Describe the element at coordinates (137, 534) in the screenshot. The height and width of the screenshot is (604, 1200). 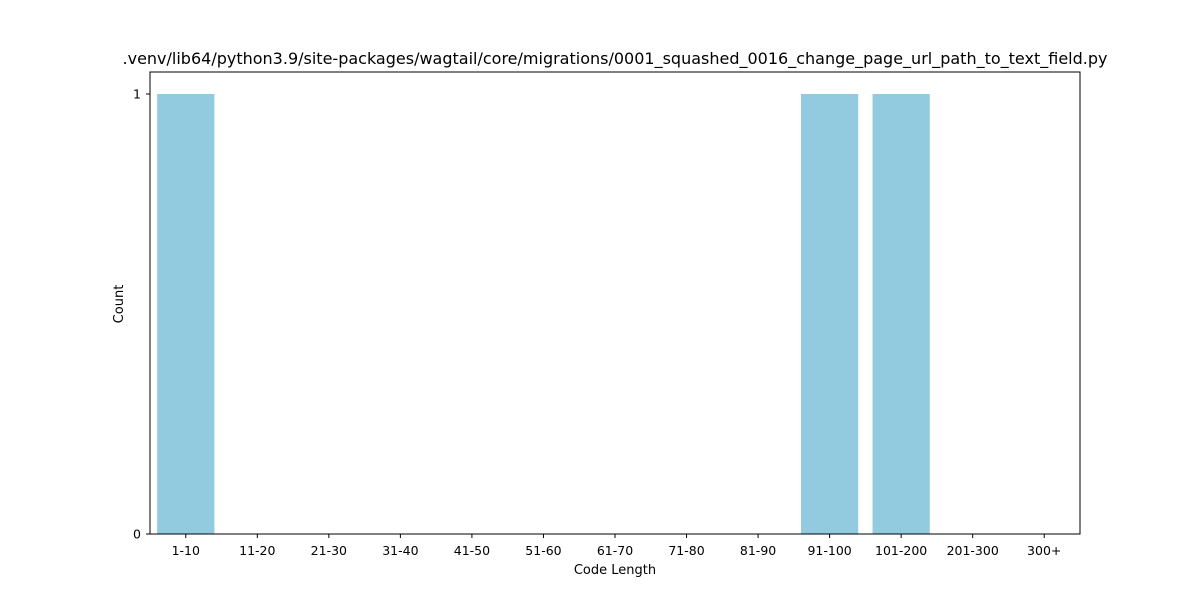
I see `y-tick-label: 0` at that location.